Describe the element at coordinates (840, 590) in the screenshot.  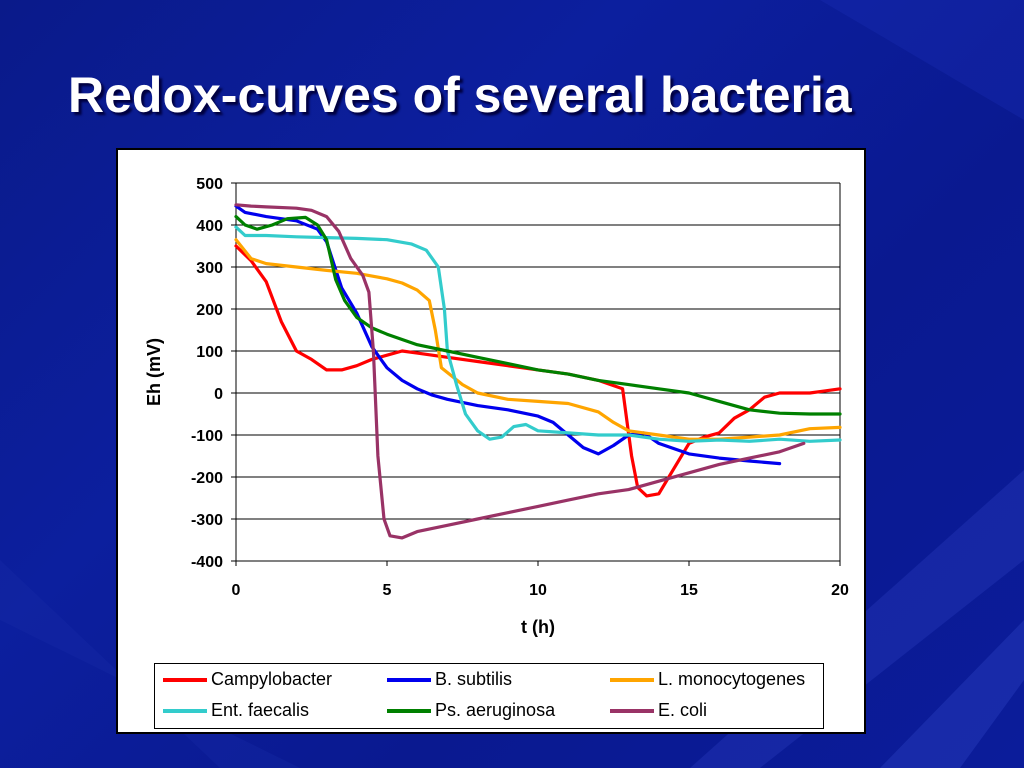
I see `x-tick-label: 20` at that location.